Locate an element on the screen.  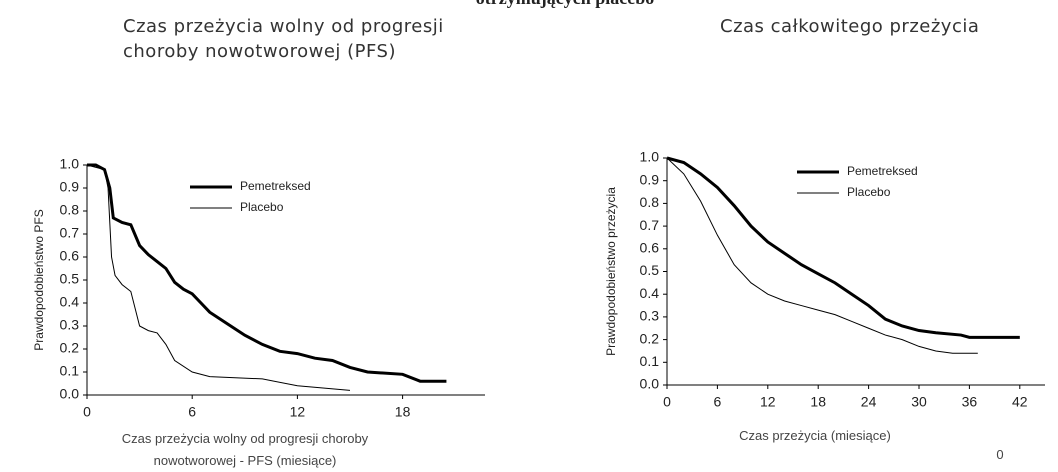
x-tick-label: 36 is located at coordinates (970, 402).